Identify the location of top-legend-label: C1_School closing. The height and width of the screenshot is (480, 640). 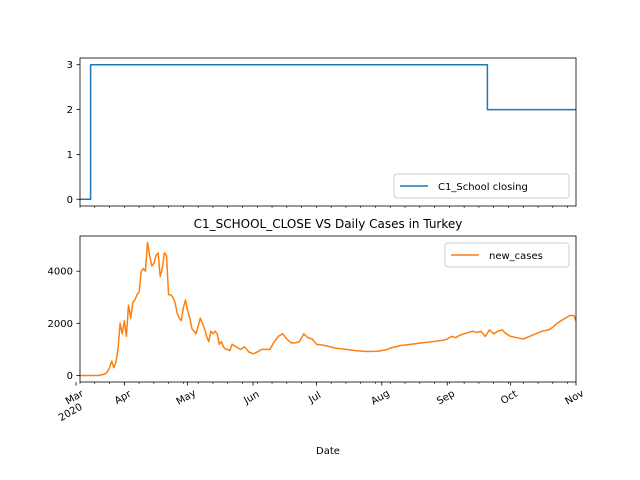
(483, 187).